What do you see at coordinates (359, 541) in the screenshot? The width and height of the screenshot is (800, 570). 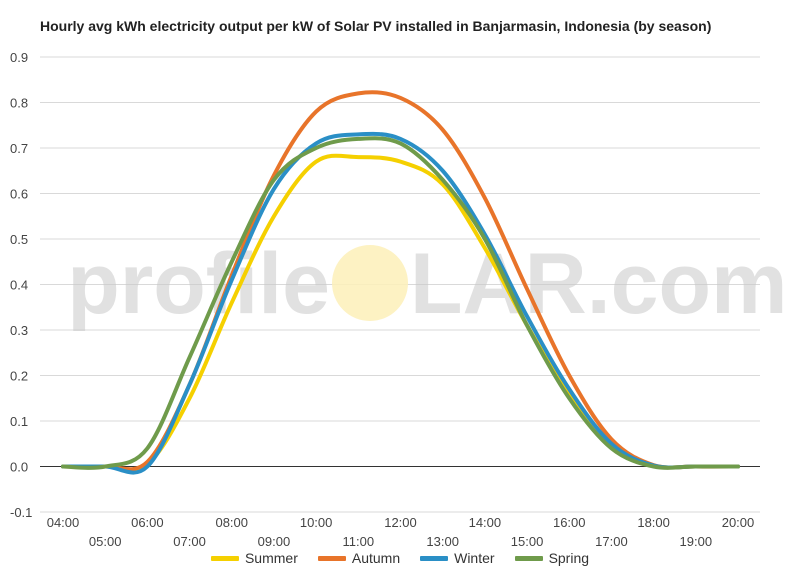 I see `x-tick-label: 11:00` at bounding box center [359, 541].